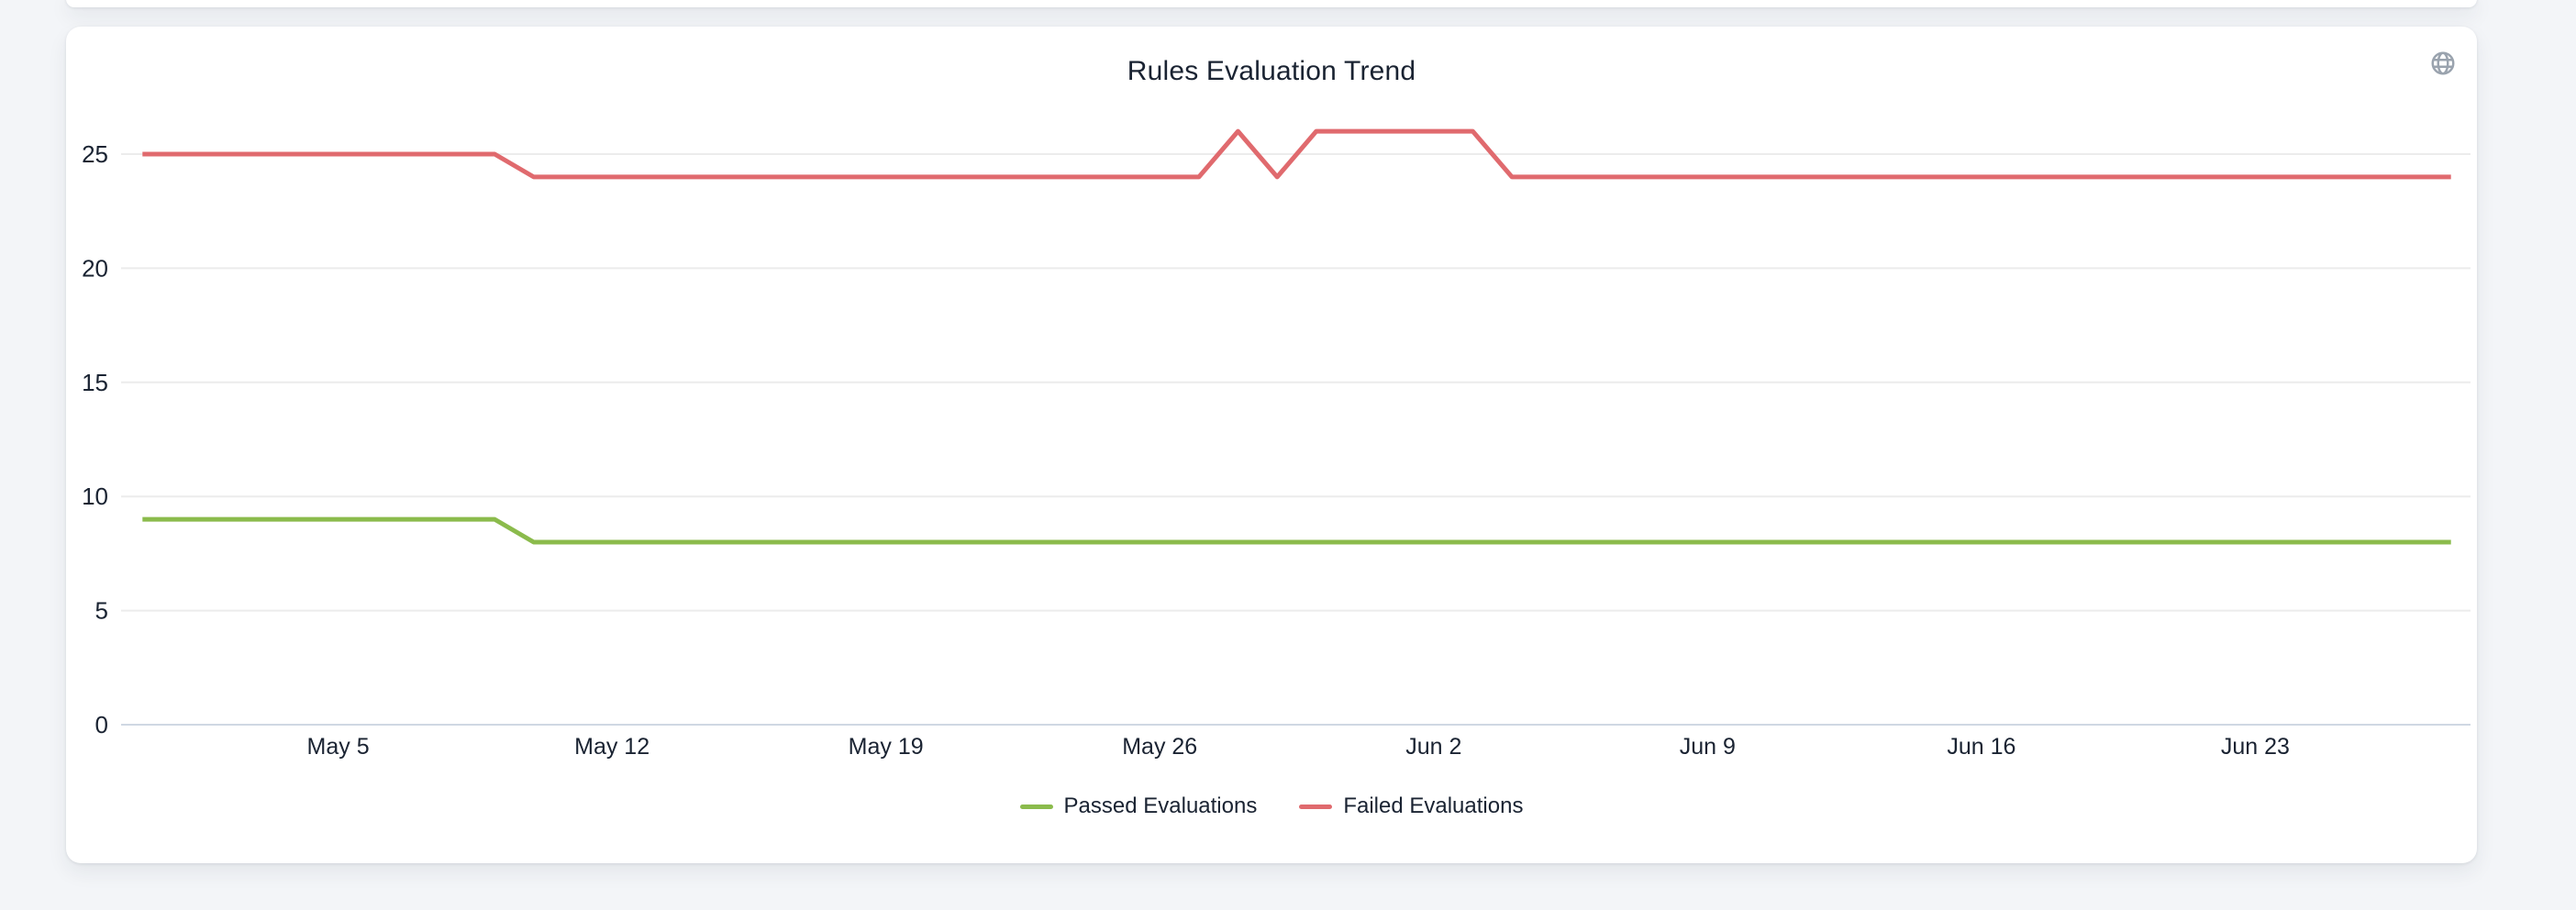 The image size is (2576, 910). What do you see at coordinates (338, 747) in the screenshot?
I see `x-axis-label: May 5` at bounding box center [338, 747].